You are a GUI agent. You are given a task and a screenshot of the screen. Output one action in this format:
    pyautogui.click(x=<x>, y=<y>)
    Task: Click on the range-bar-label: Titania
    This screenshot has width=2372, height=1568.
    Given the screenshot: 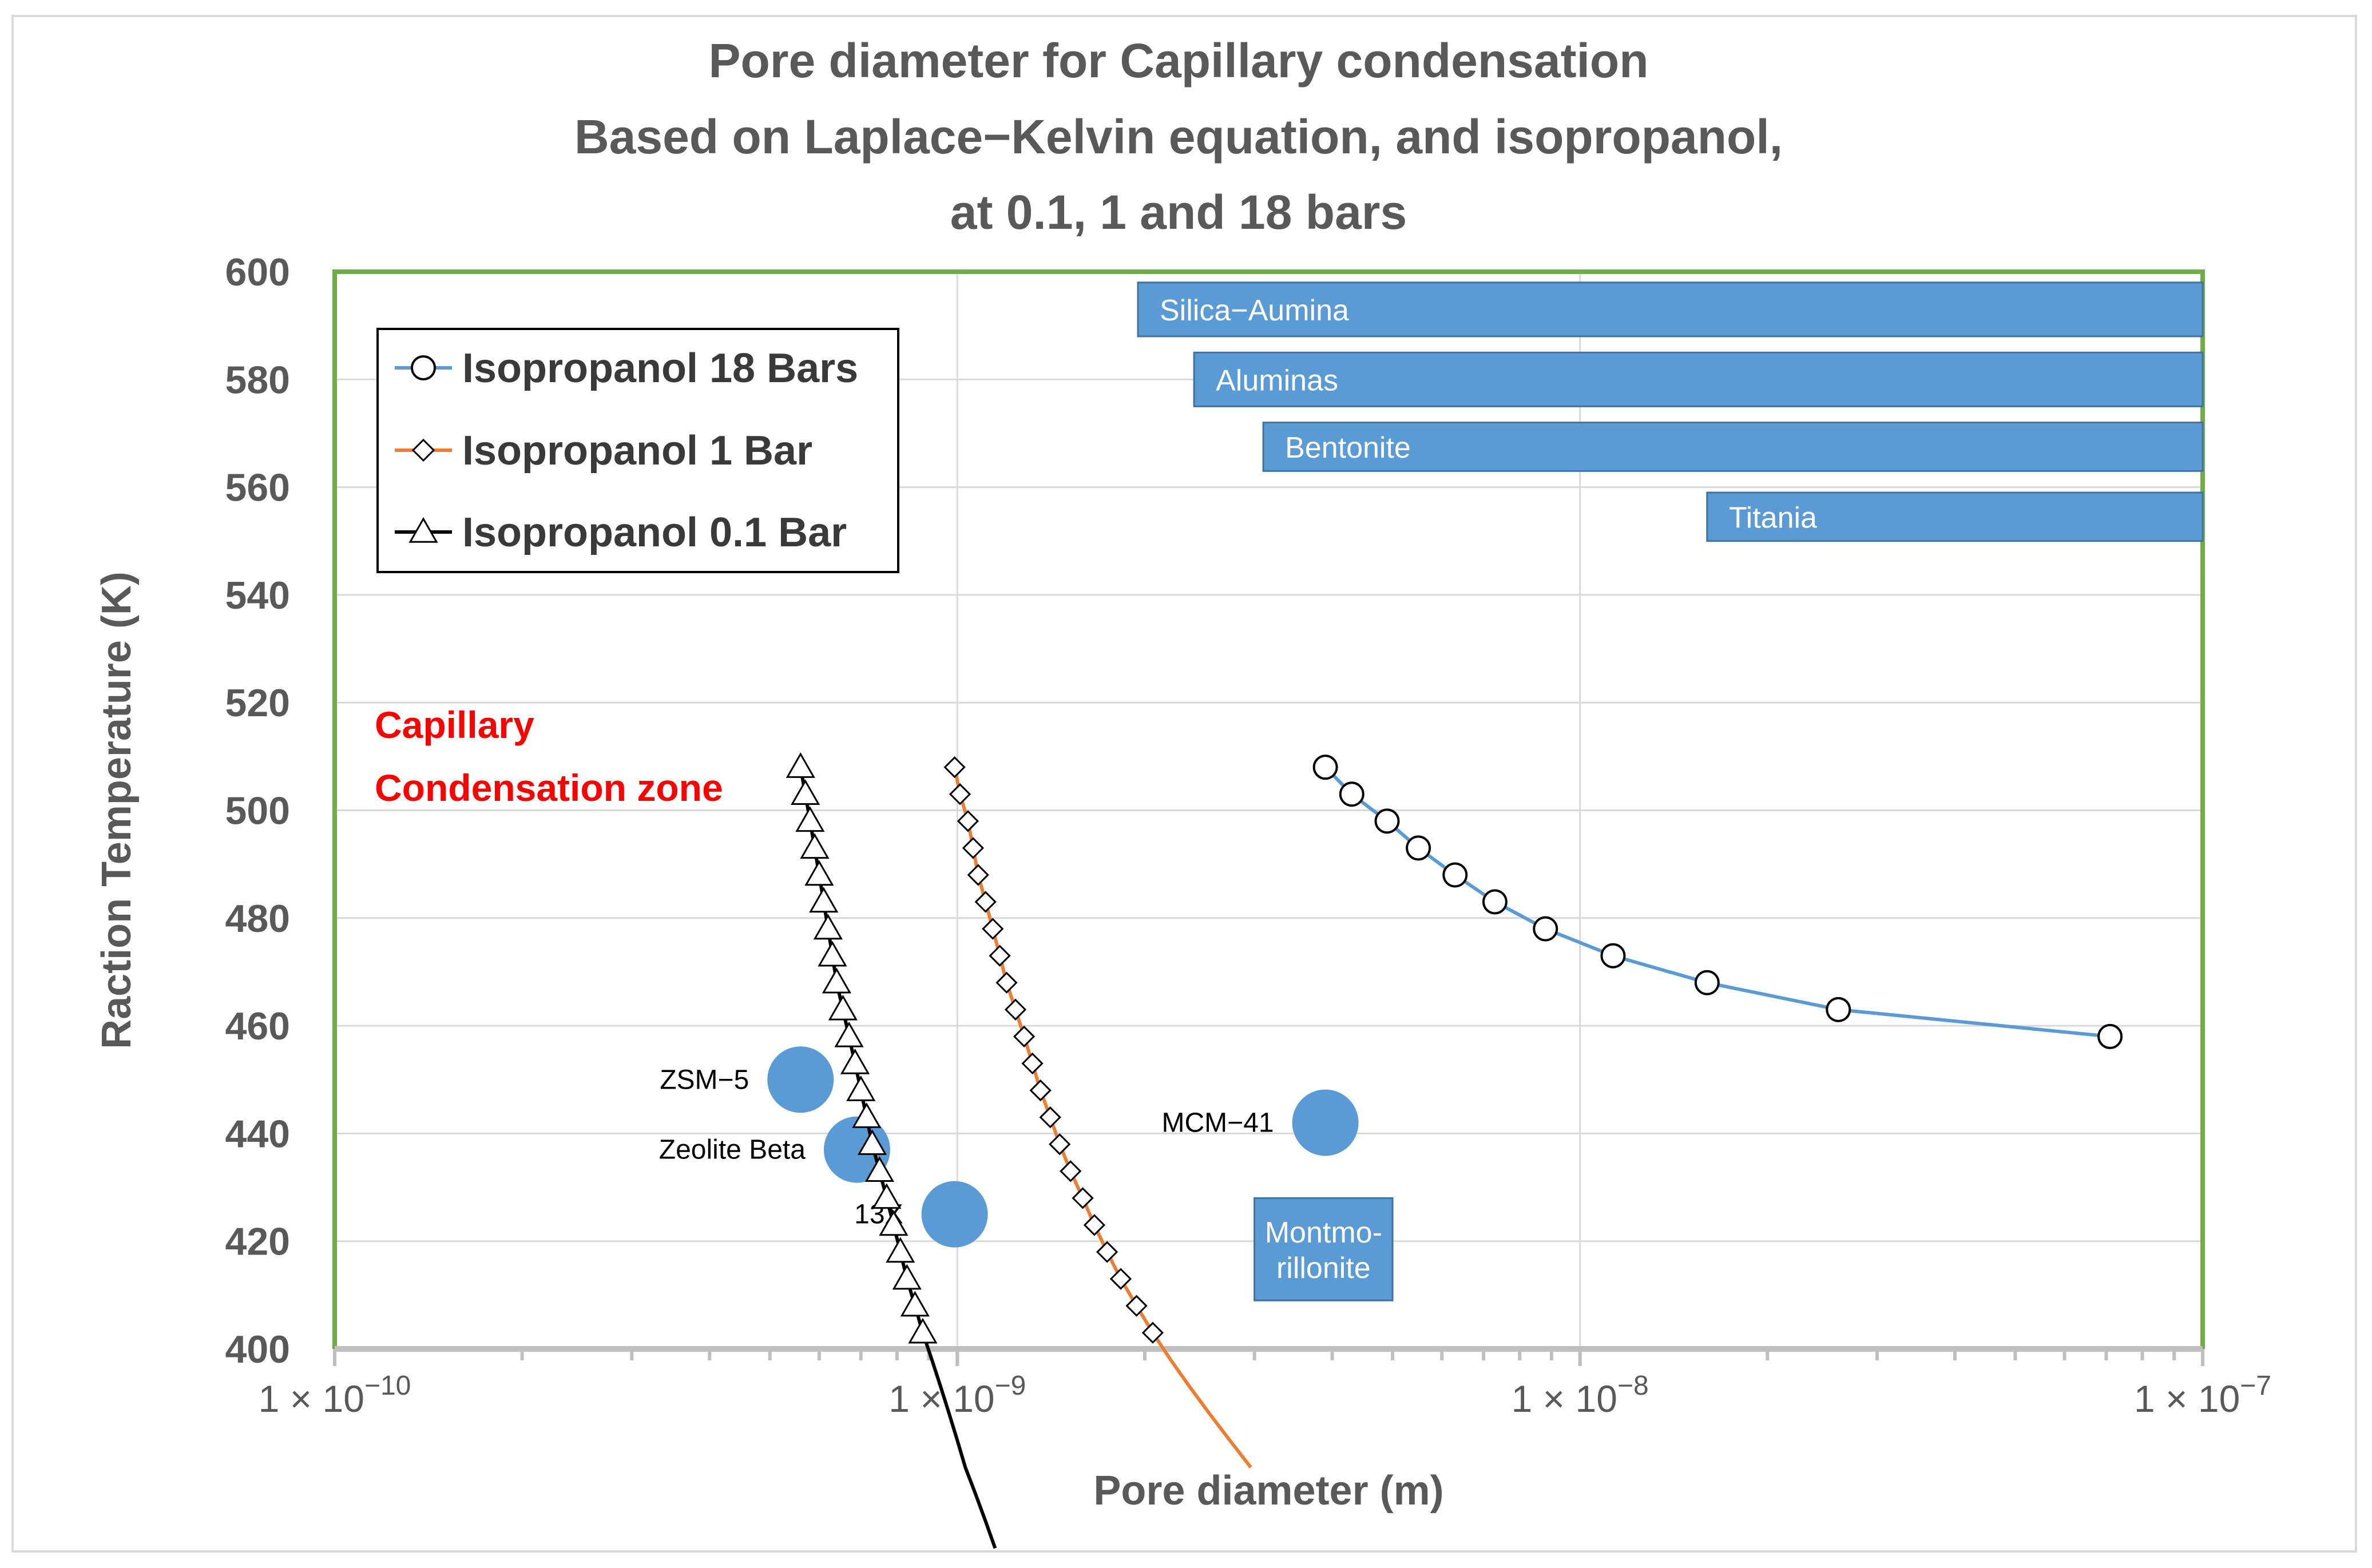 What is the action you would take?
    pyautogui.click(x=1773, y=517)
    